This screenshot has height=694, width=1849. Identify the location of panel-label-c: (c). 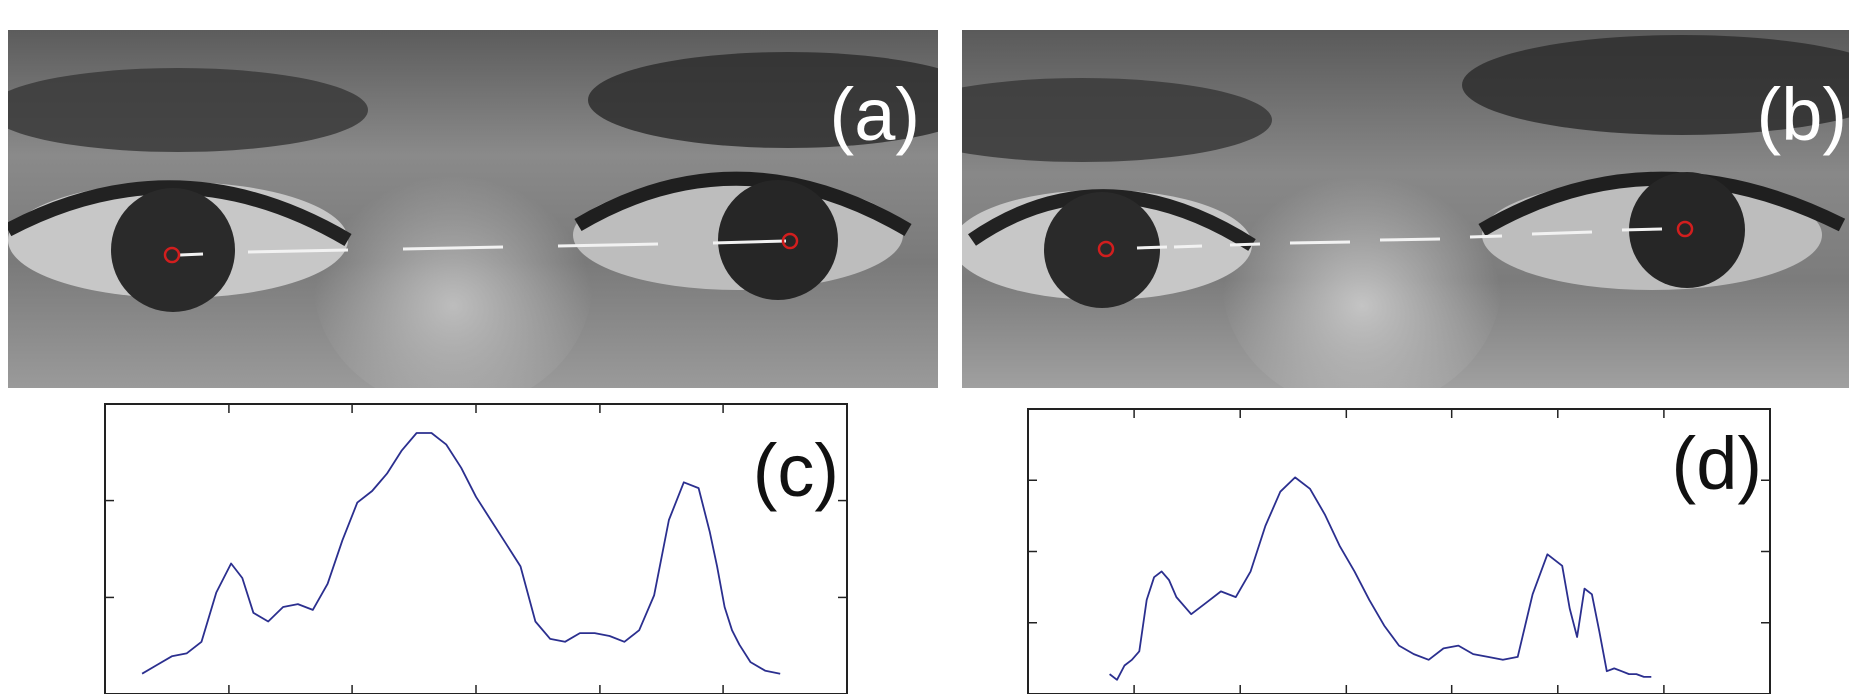
(795, 470).